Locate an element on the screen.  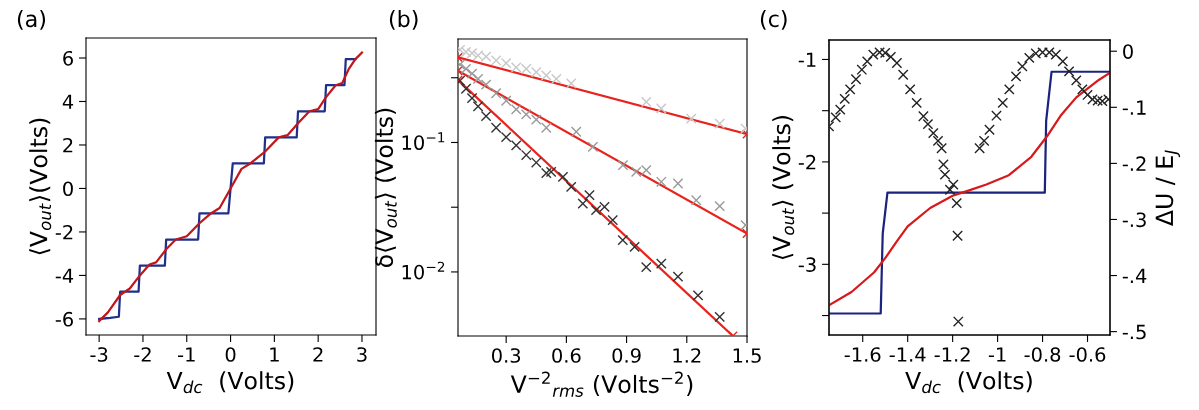
y2-tick-label: -.2 is located at coordinates (1134, 163).